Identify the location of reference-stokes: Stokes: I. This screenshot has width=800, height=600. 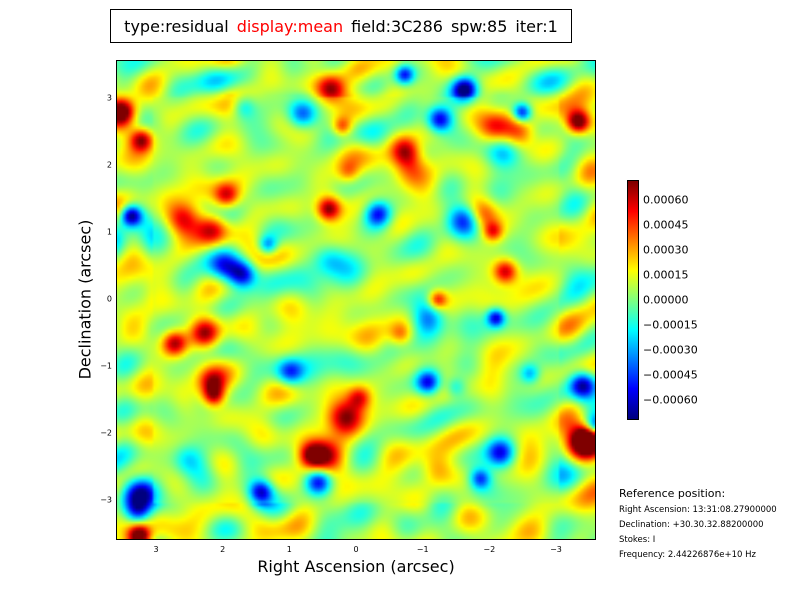
(637, 540).